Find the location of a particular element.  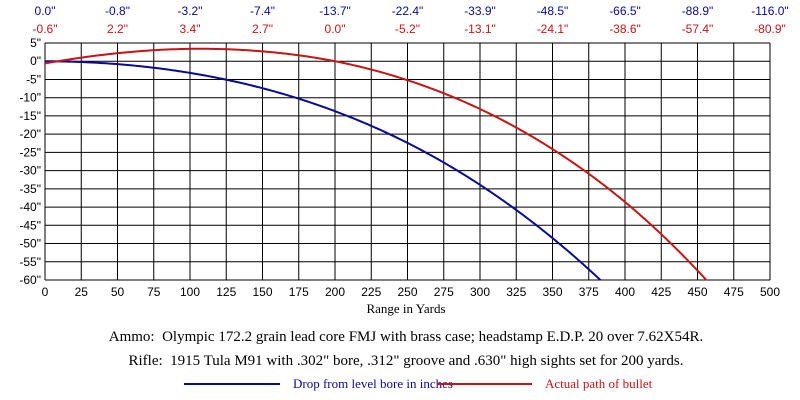

top-path-label: -80.9" is located at coordinates (770, 29).